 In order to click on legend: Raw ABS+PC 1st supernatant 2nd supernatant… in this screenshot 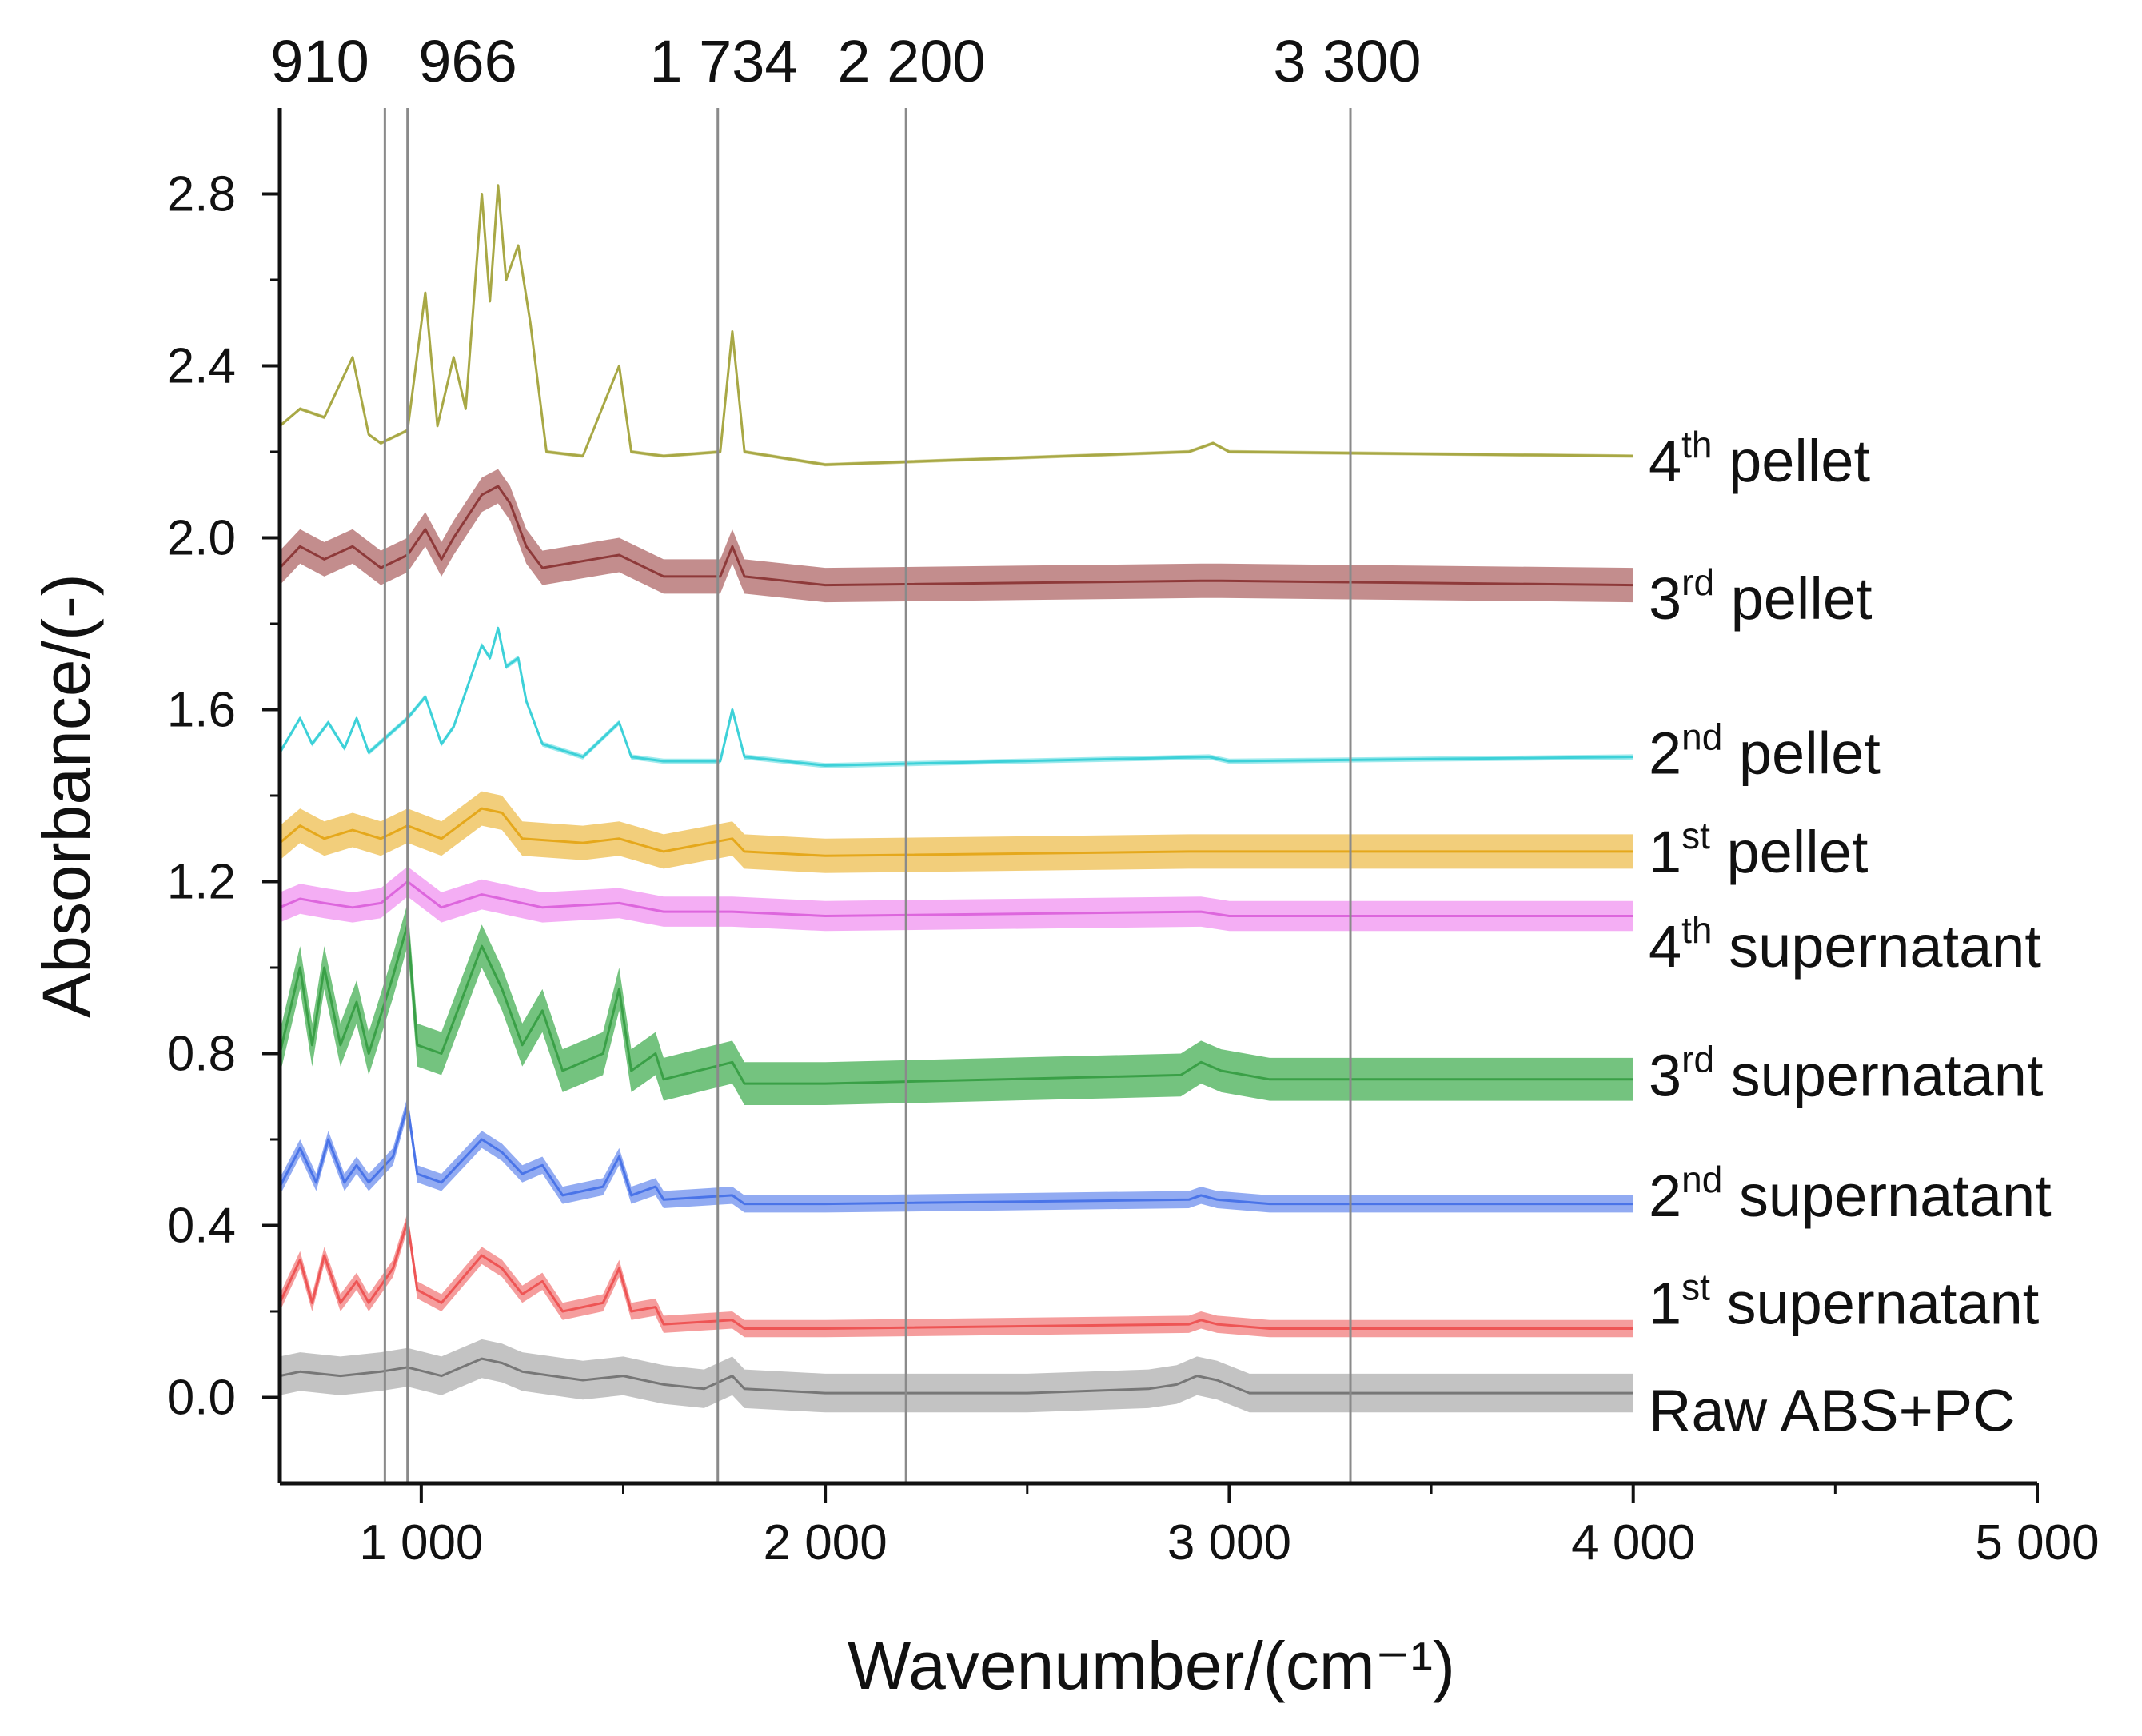, I will do `click(1850, 934)`.